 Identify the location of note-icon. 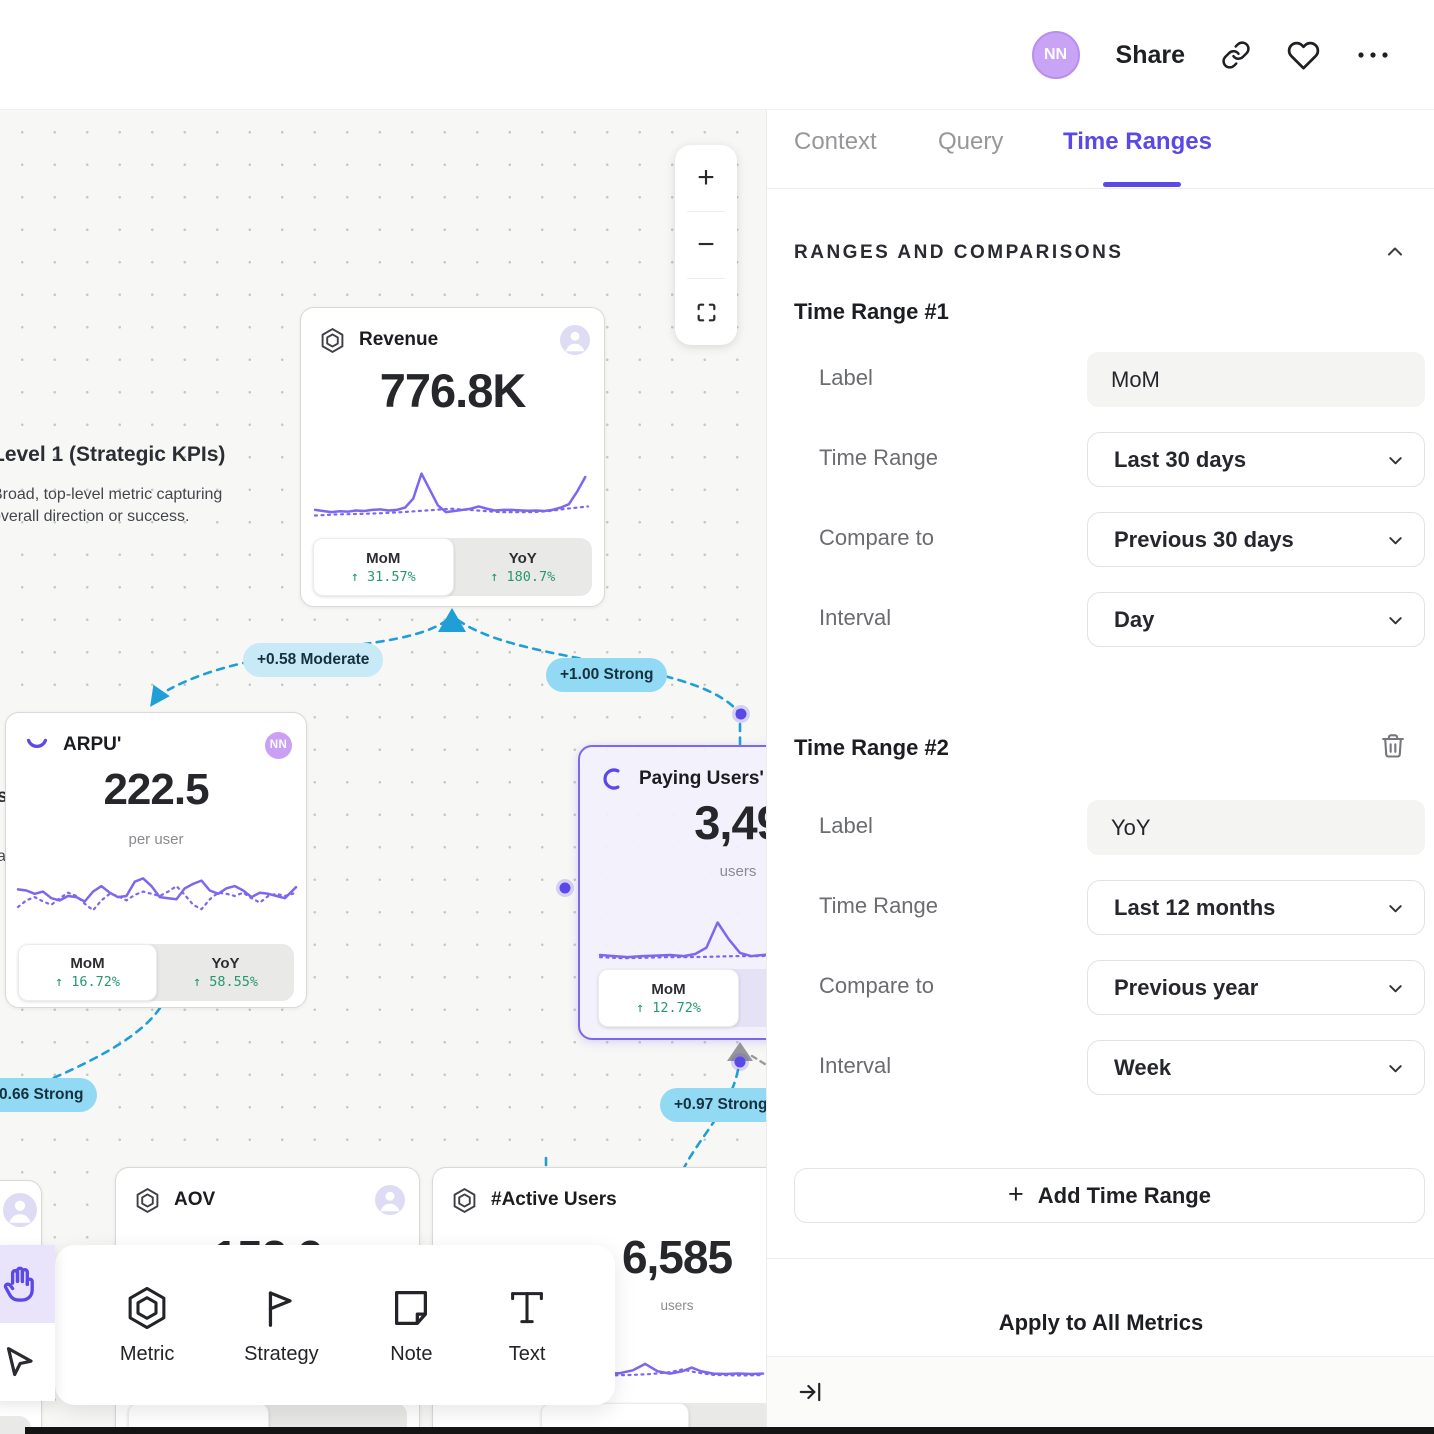
(411, 1307).